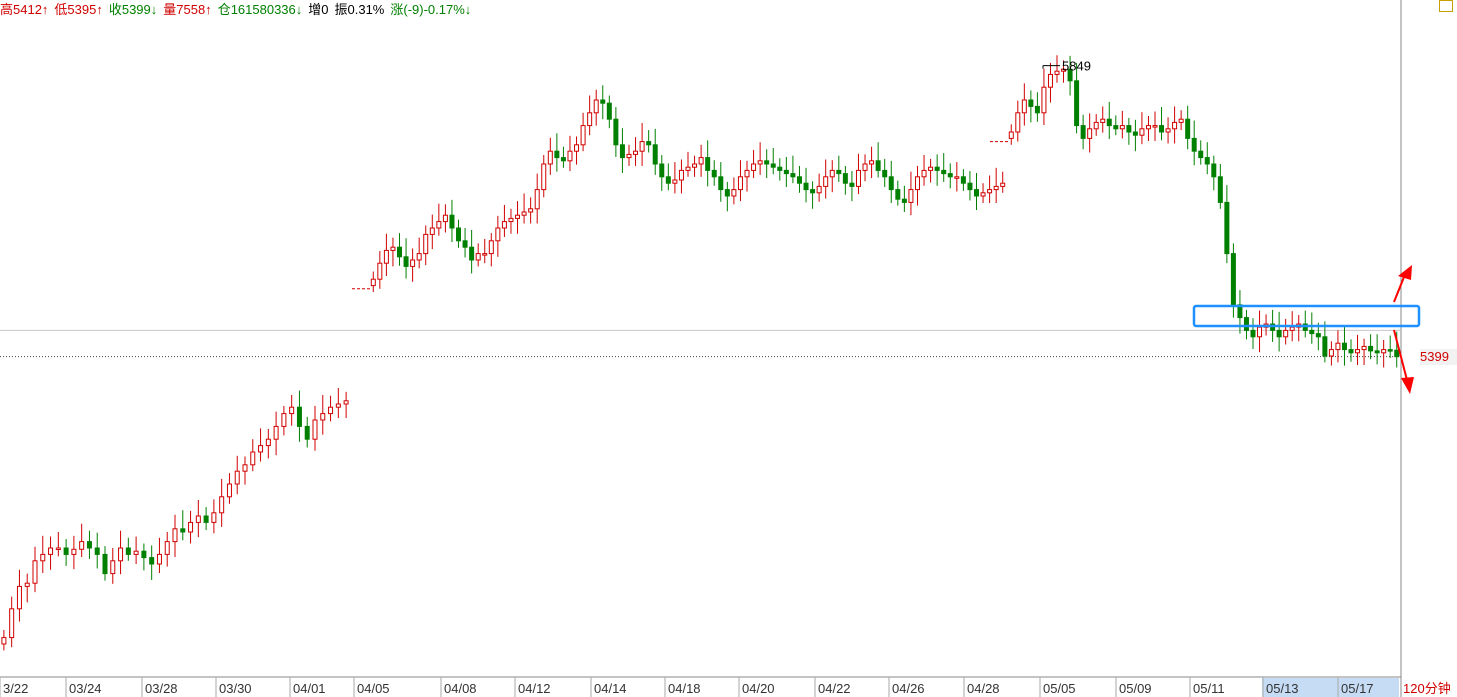  I want to click on down-arrow-shaft, so click(1400, 355).